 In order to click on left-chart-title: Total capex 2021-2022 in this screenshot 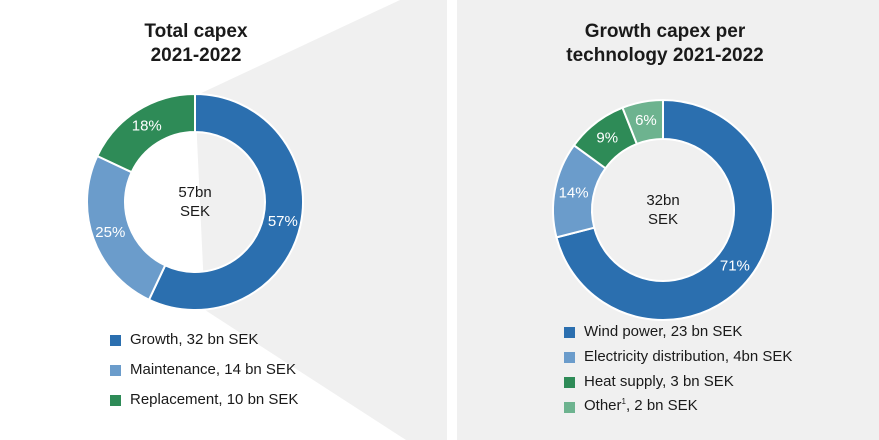, I will do `click(196, 44)`.